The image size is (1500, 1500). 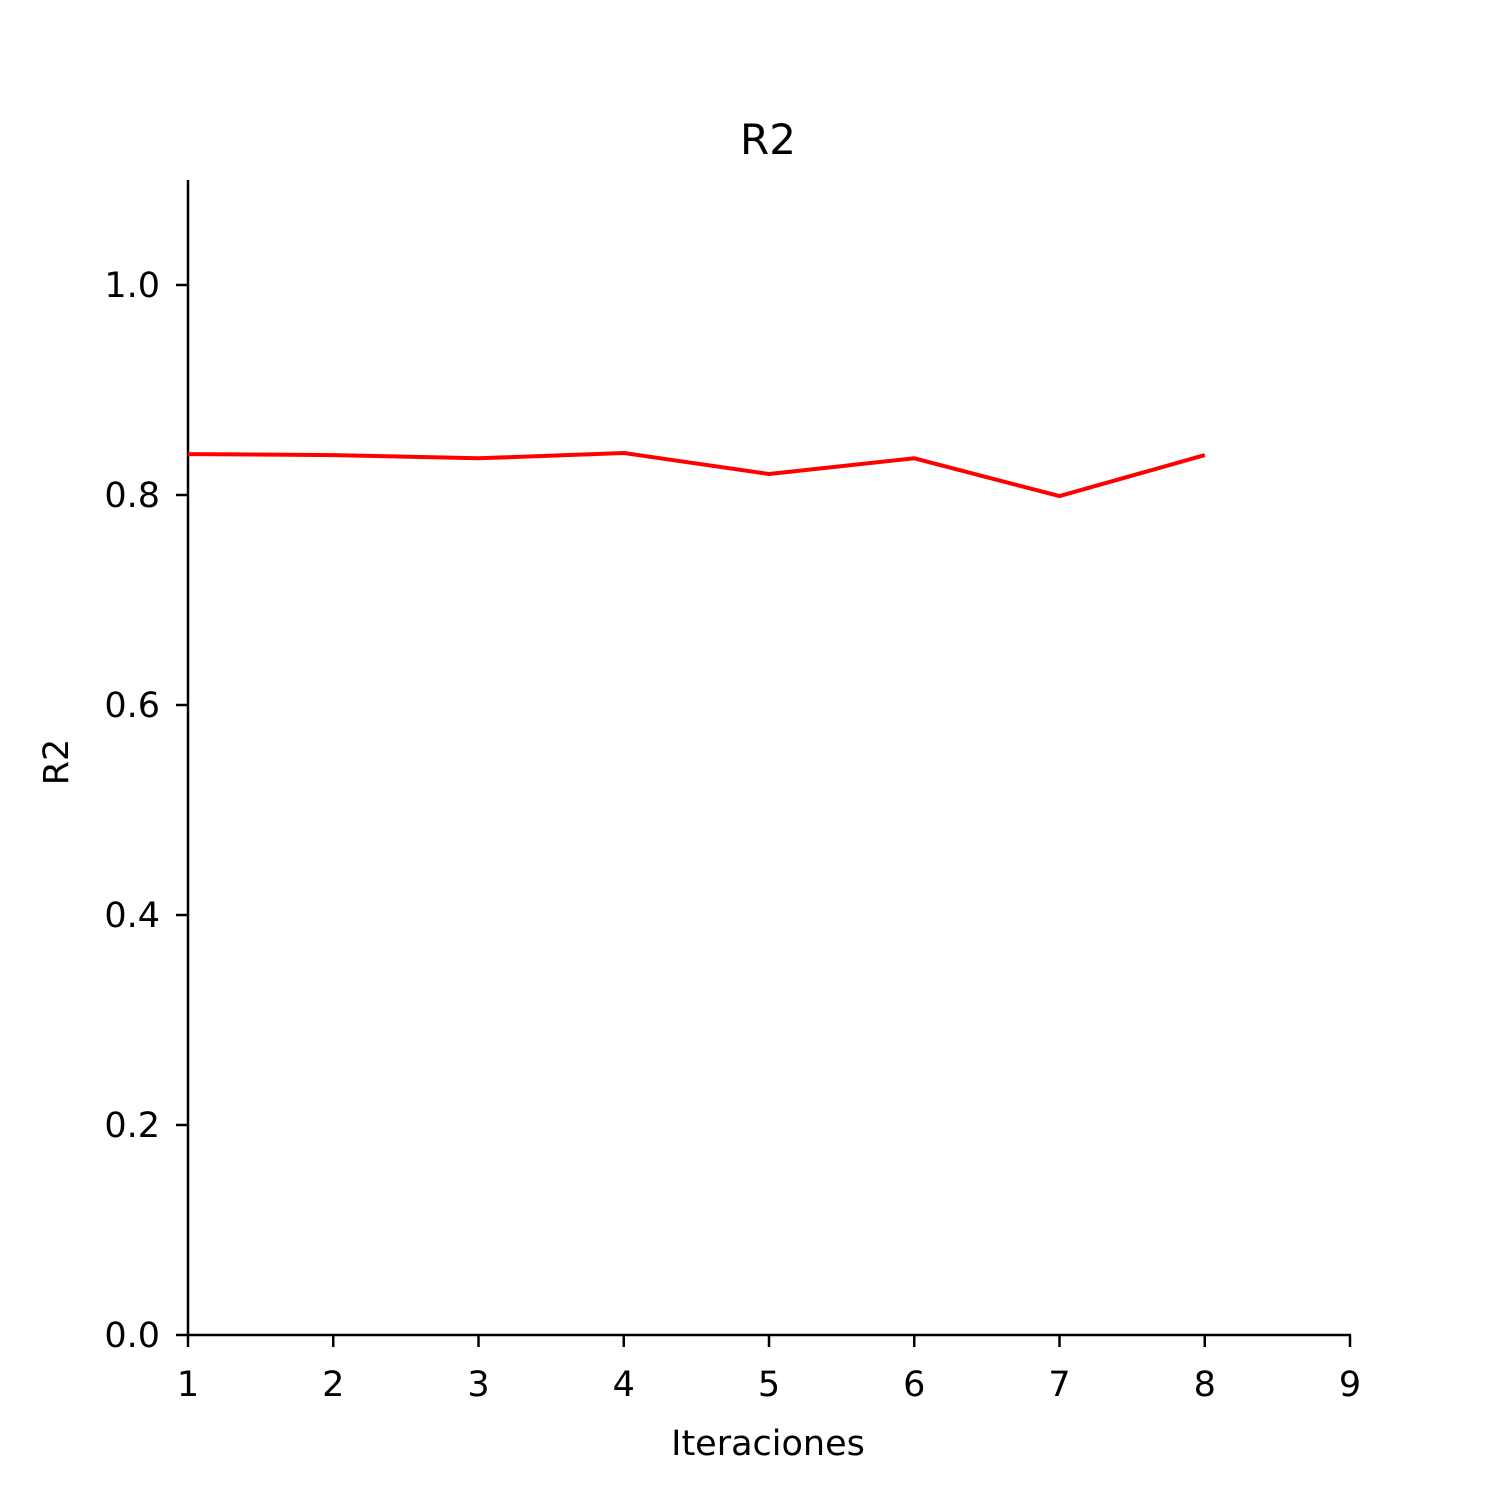 I want to click on y-tick-label: 0.6, so click(x=132, y=706).